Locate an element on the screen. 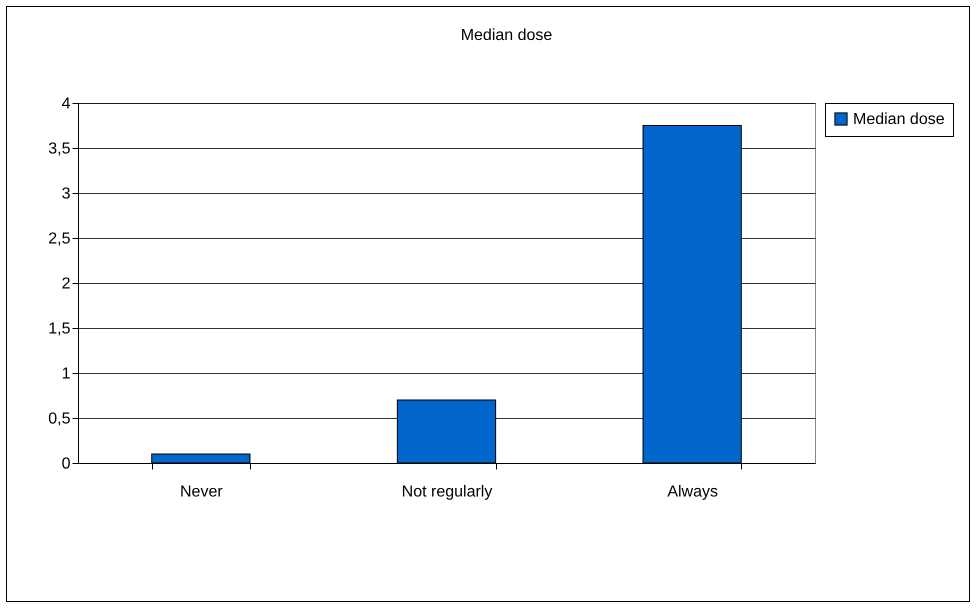 The image size is (980, 610). y-tick-label: 2,5 is located at coordinates (59, 239).